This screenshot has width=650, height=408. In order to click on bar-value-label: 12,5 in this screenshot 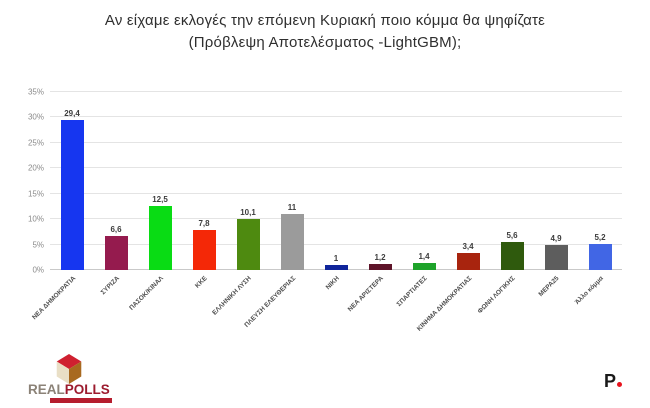, I will do `click(160, 200)`.